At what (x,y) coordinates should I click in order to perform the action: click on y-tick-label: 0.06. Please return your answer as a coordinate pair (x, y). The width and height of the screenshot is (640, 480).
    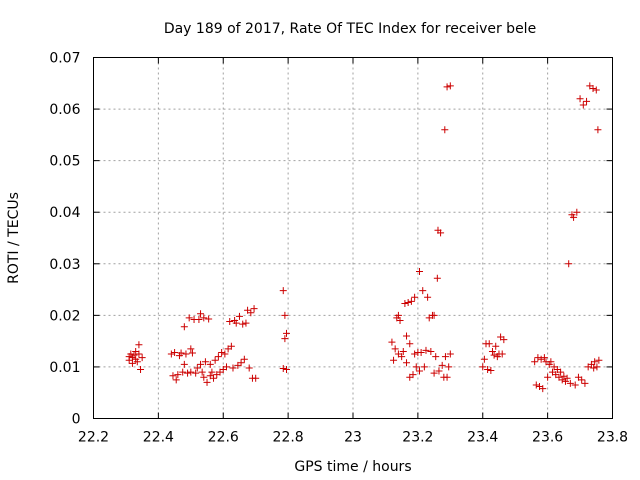
    Looking at the image, I should click on (64, 110).